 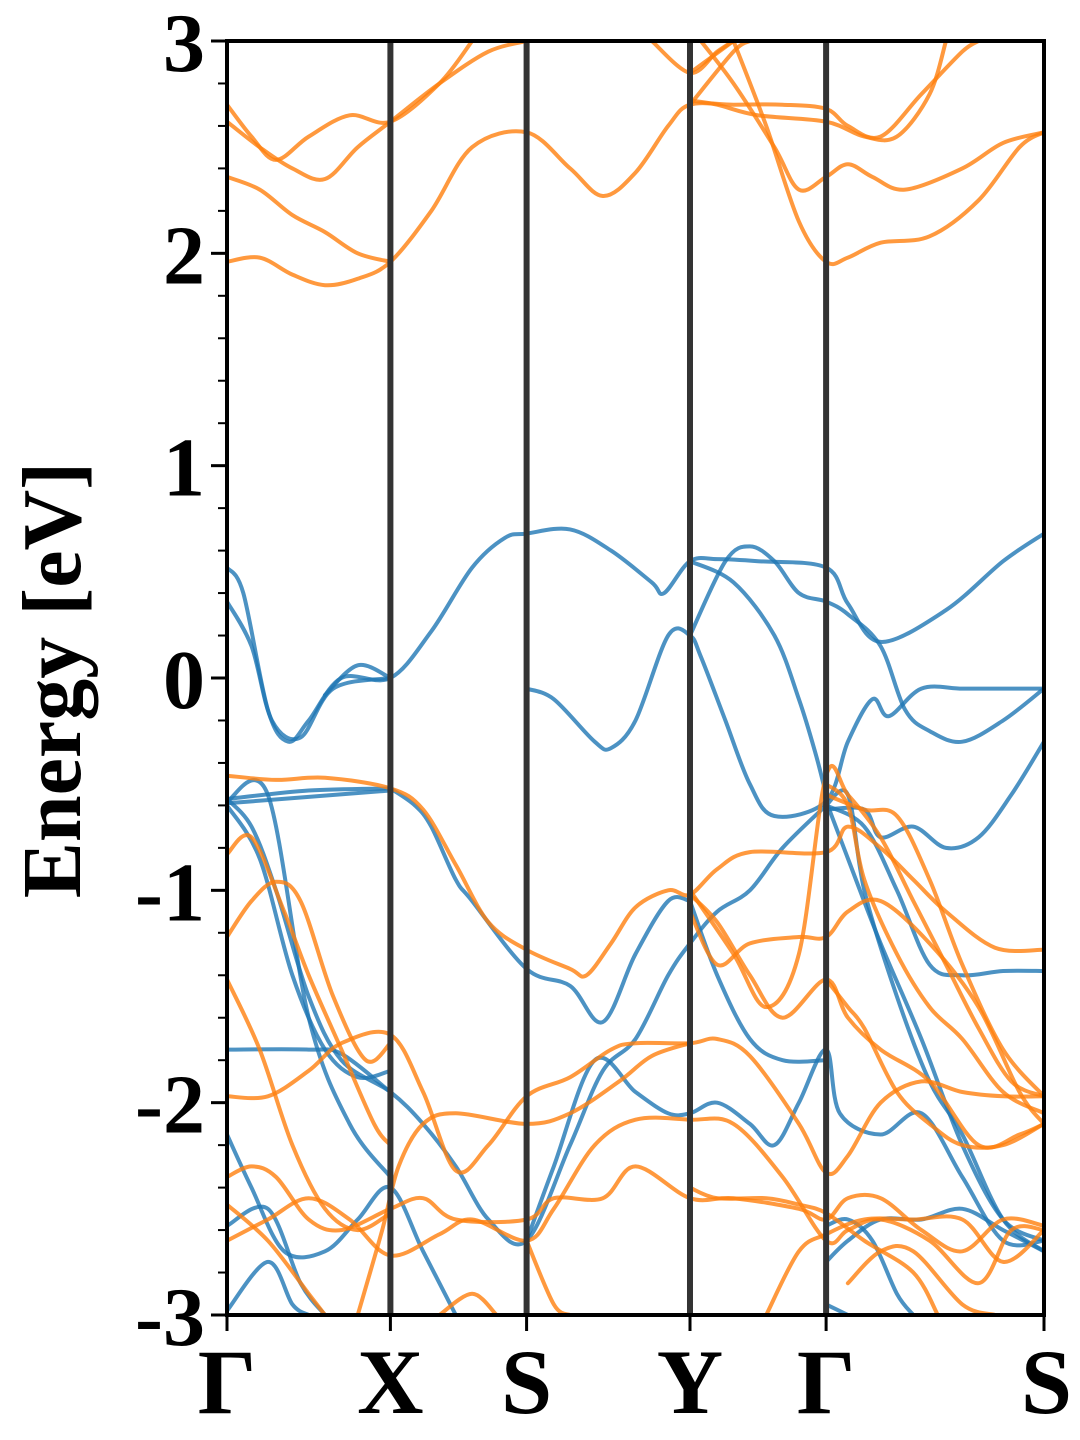 I want to click on k-point-label: X, so click(x=390, y=1382).